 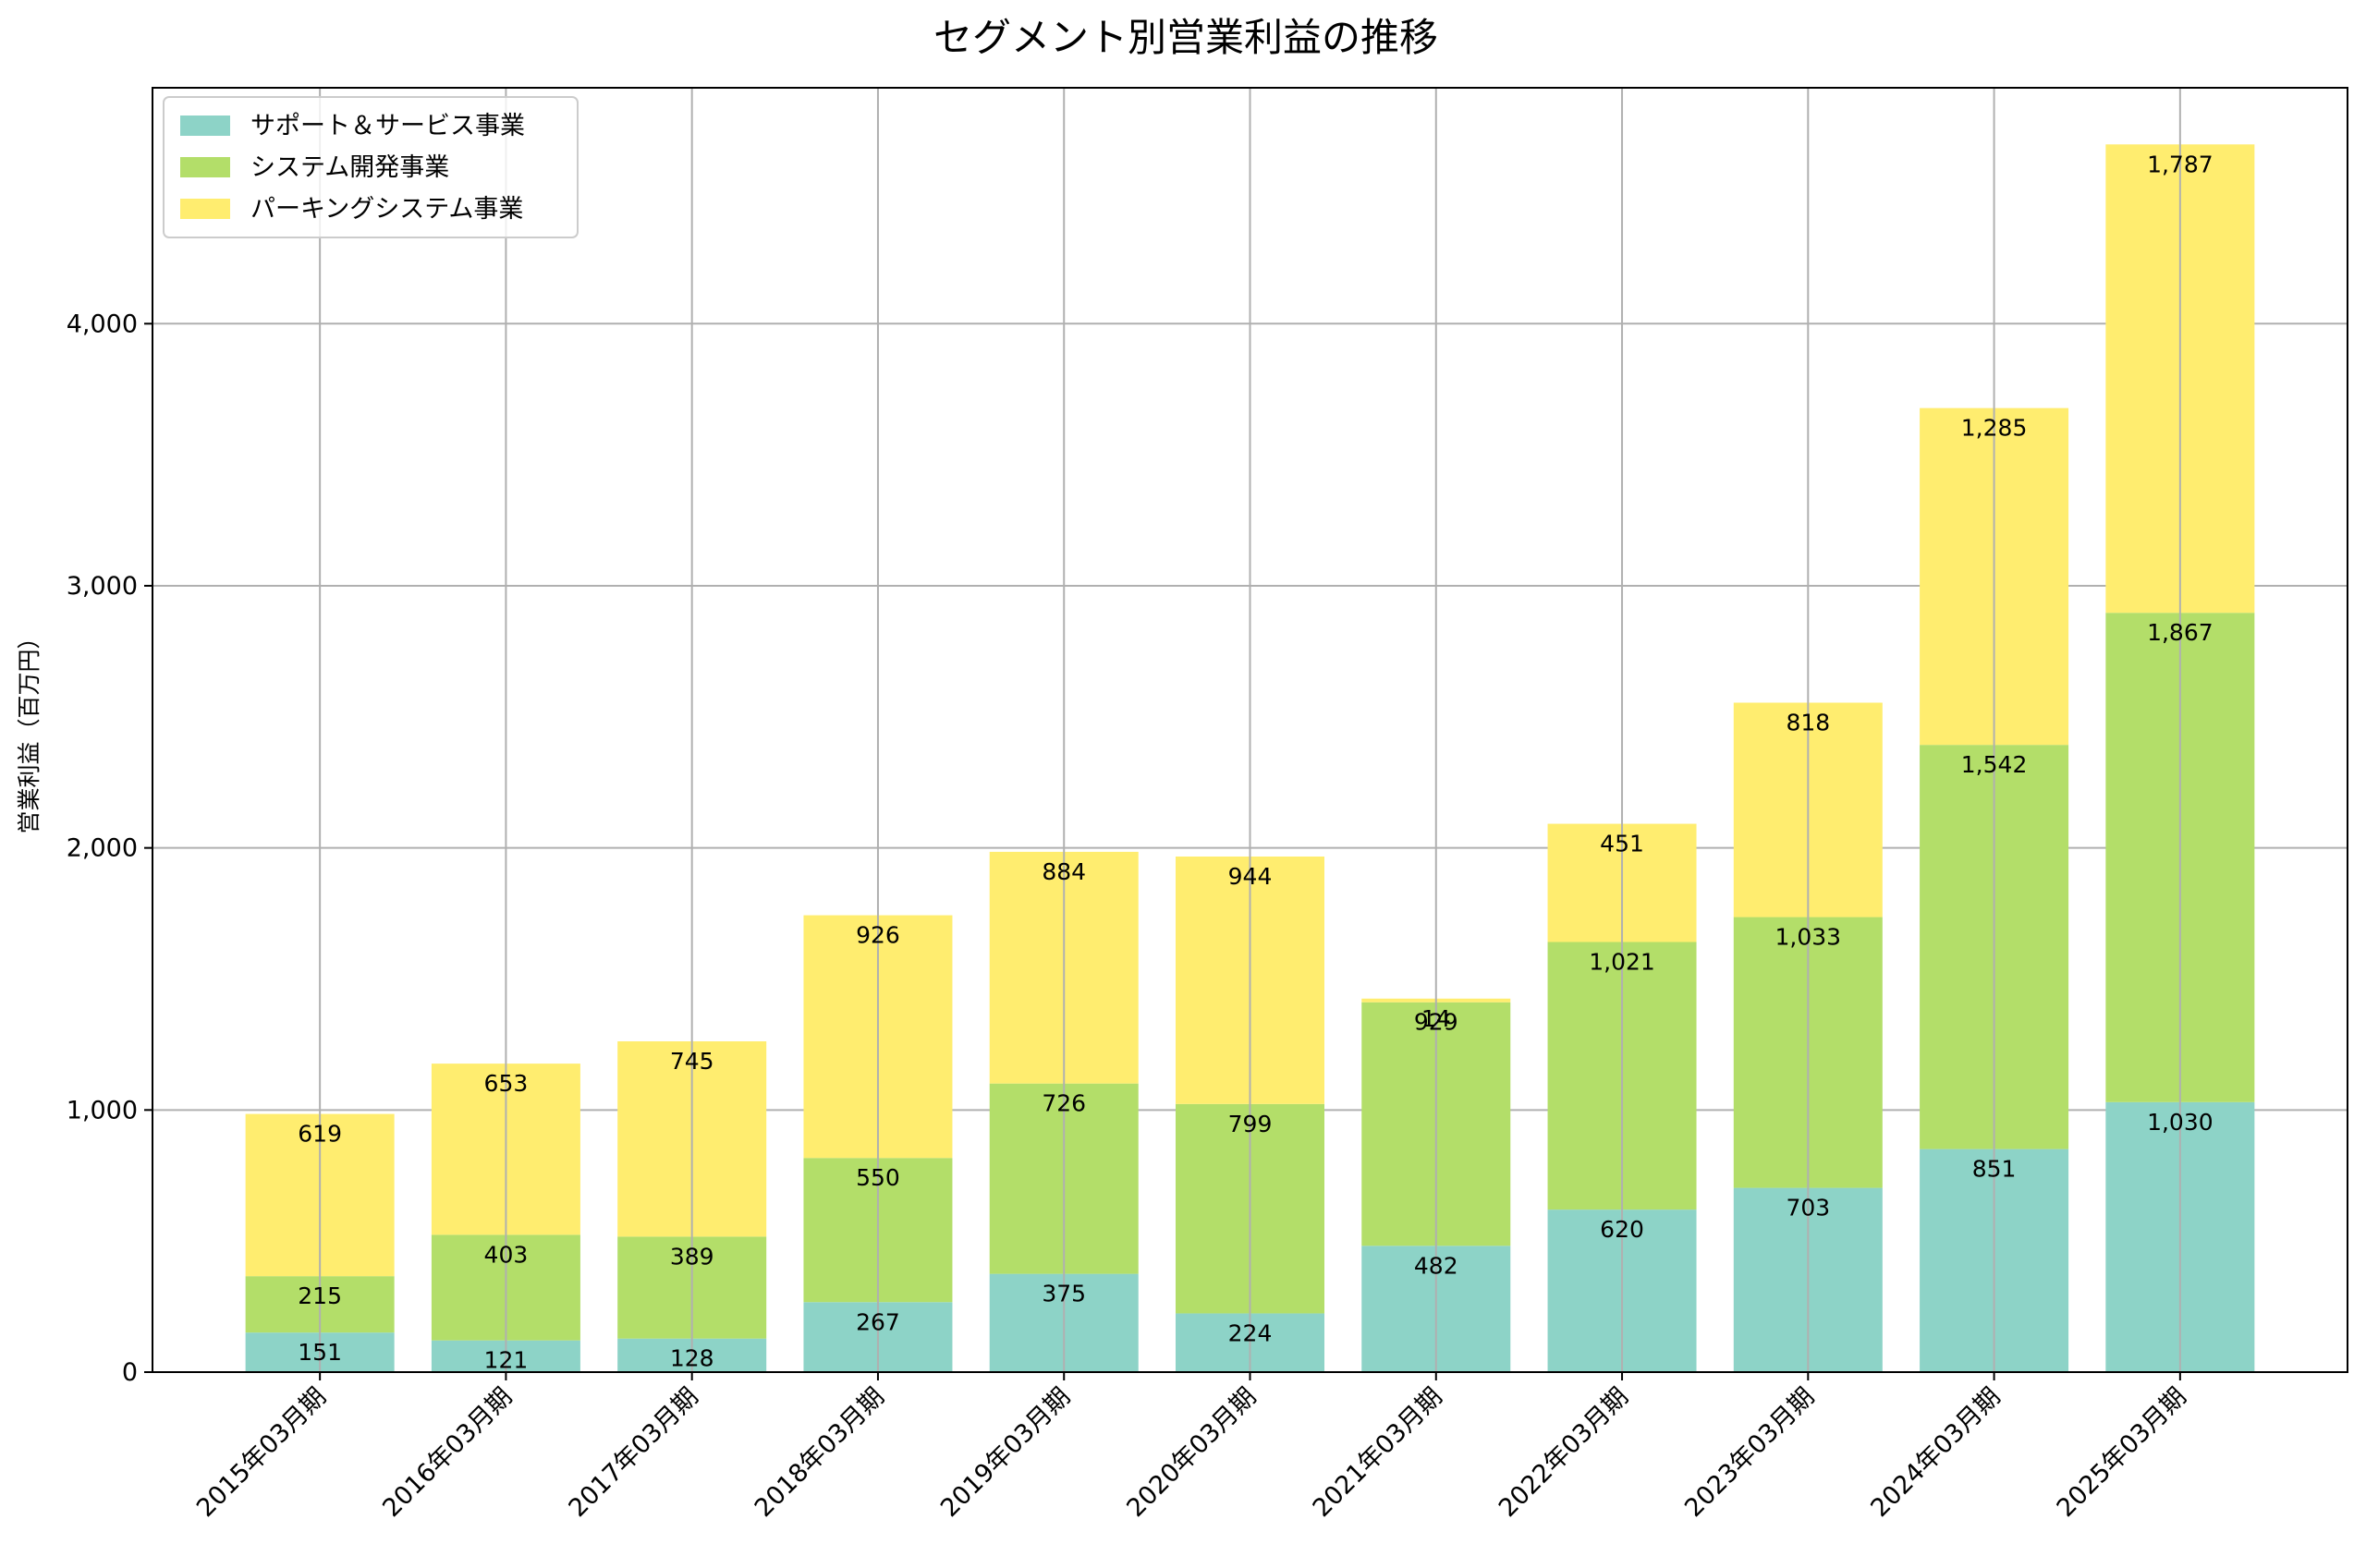 What do you see at coordinates (320, 1295) in the screenshot?
I see `bar-value-label: 215` at bounding box center [320, 1295].